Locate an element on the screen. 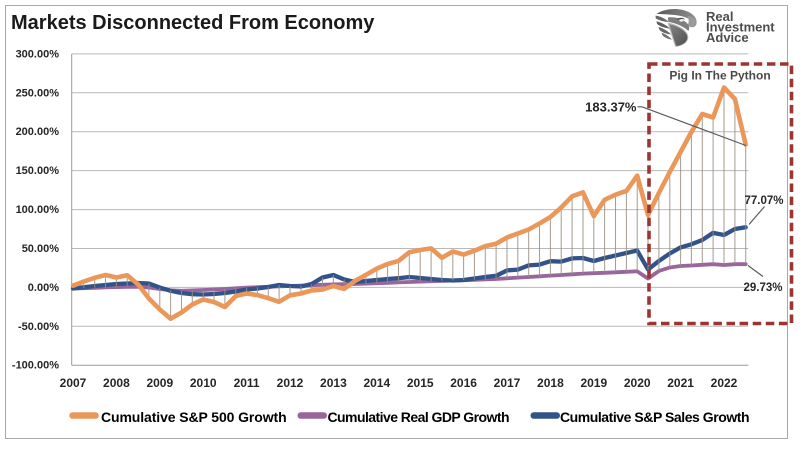 This screenshot has width=801, height=454. svg-text: 2007 is located at coordinates (73, 383).